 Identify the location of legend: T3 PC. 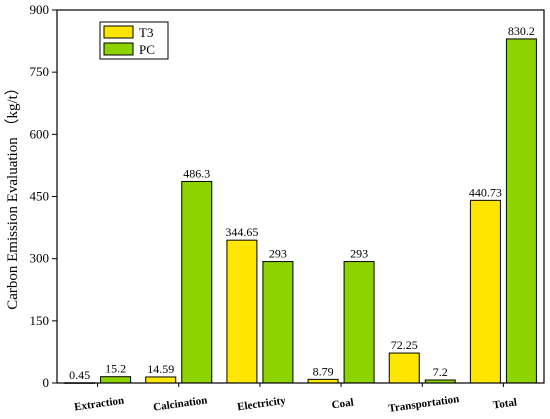
(134, 40).